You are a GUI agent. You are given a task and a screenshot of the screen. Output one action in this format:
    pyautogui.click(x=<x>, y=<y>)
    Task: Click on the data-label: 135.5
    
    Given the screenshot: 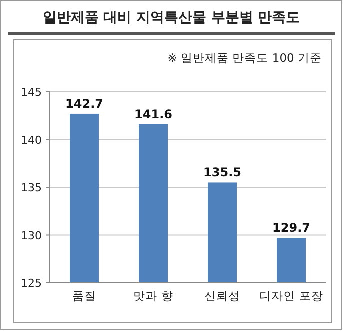 What is the action you would take?
    pyautogui.click(x=223, y=173)
    